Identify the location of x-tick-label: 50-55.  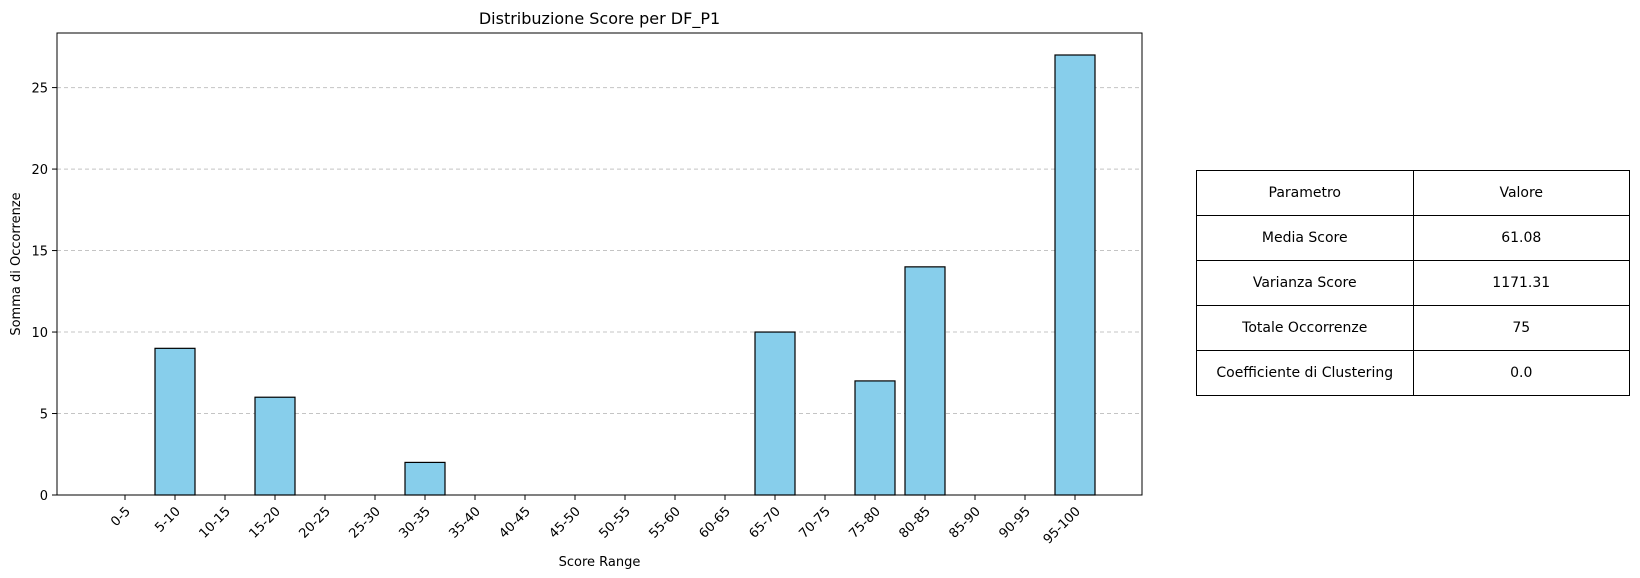
(615, 522).